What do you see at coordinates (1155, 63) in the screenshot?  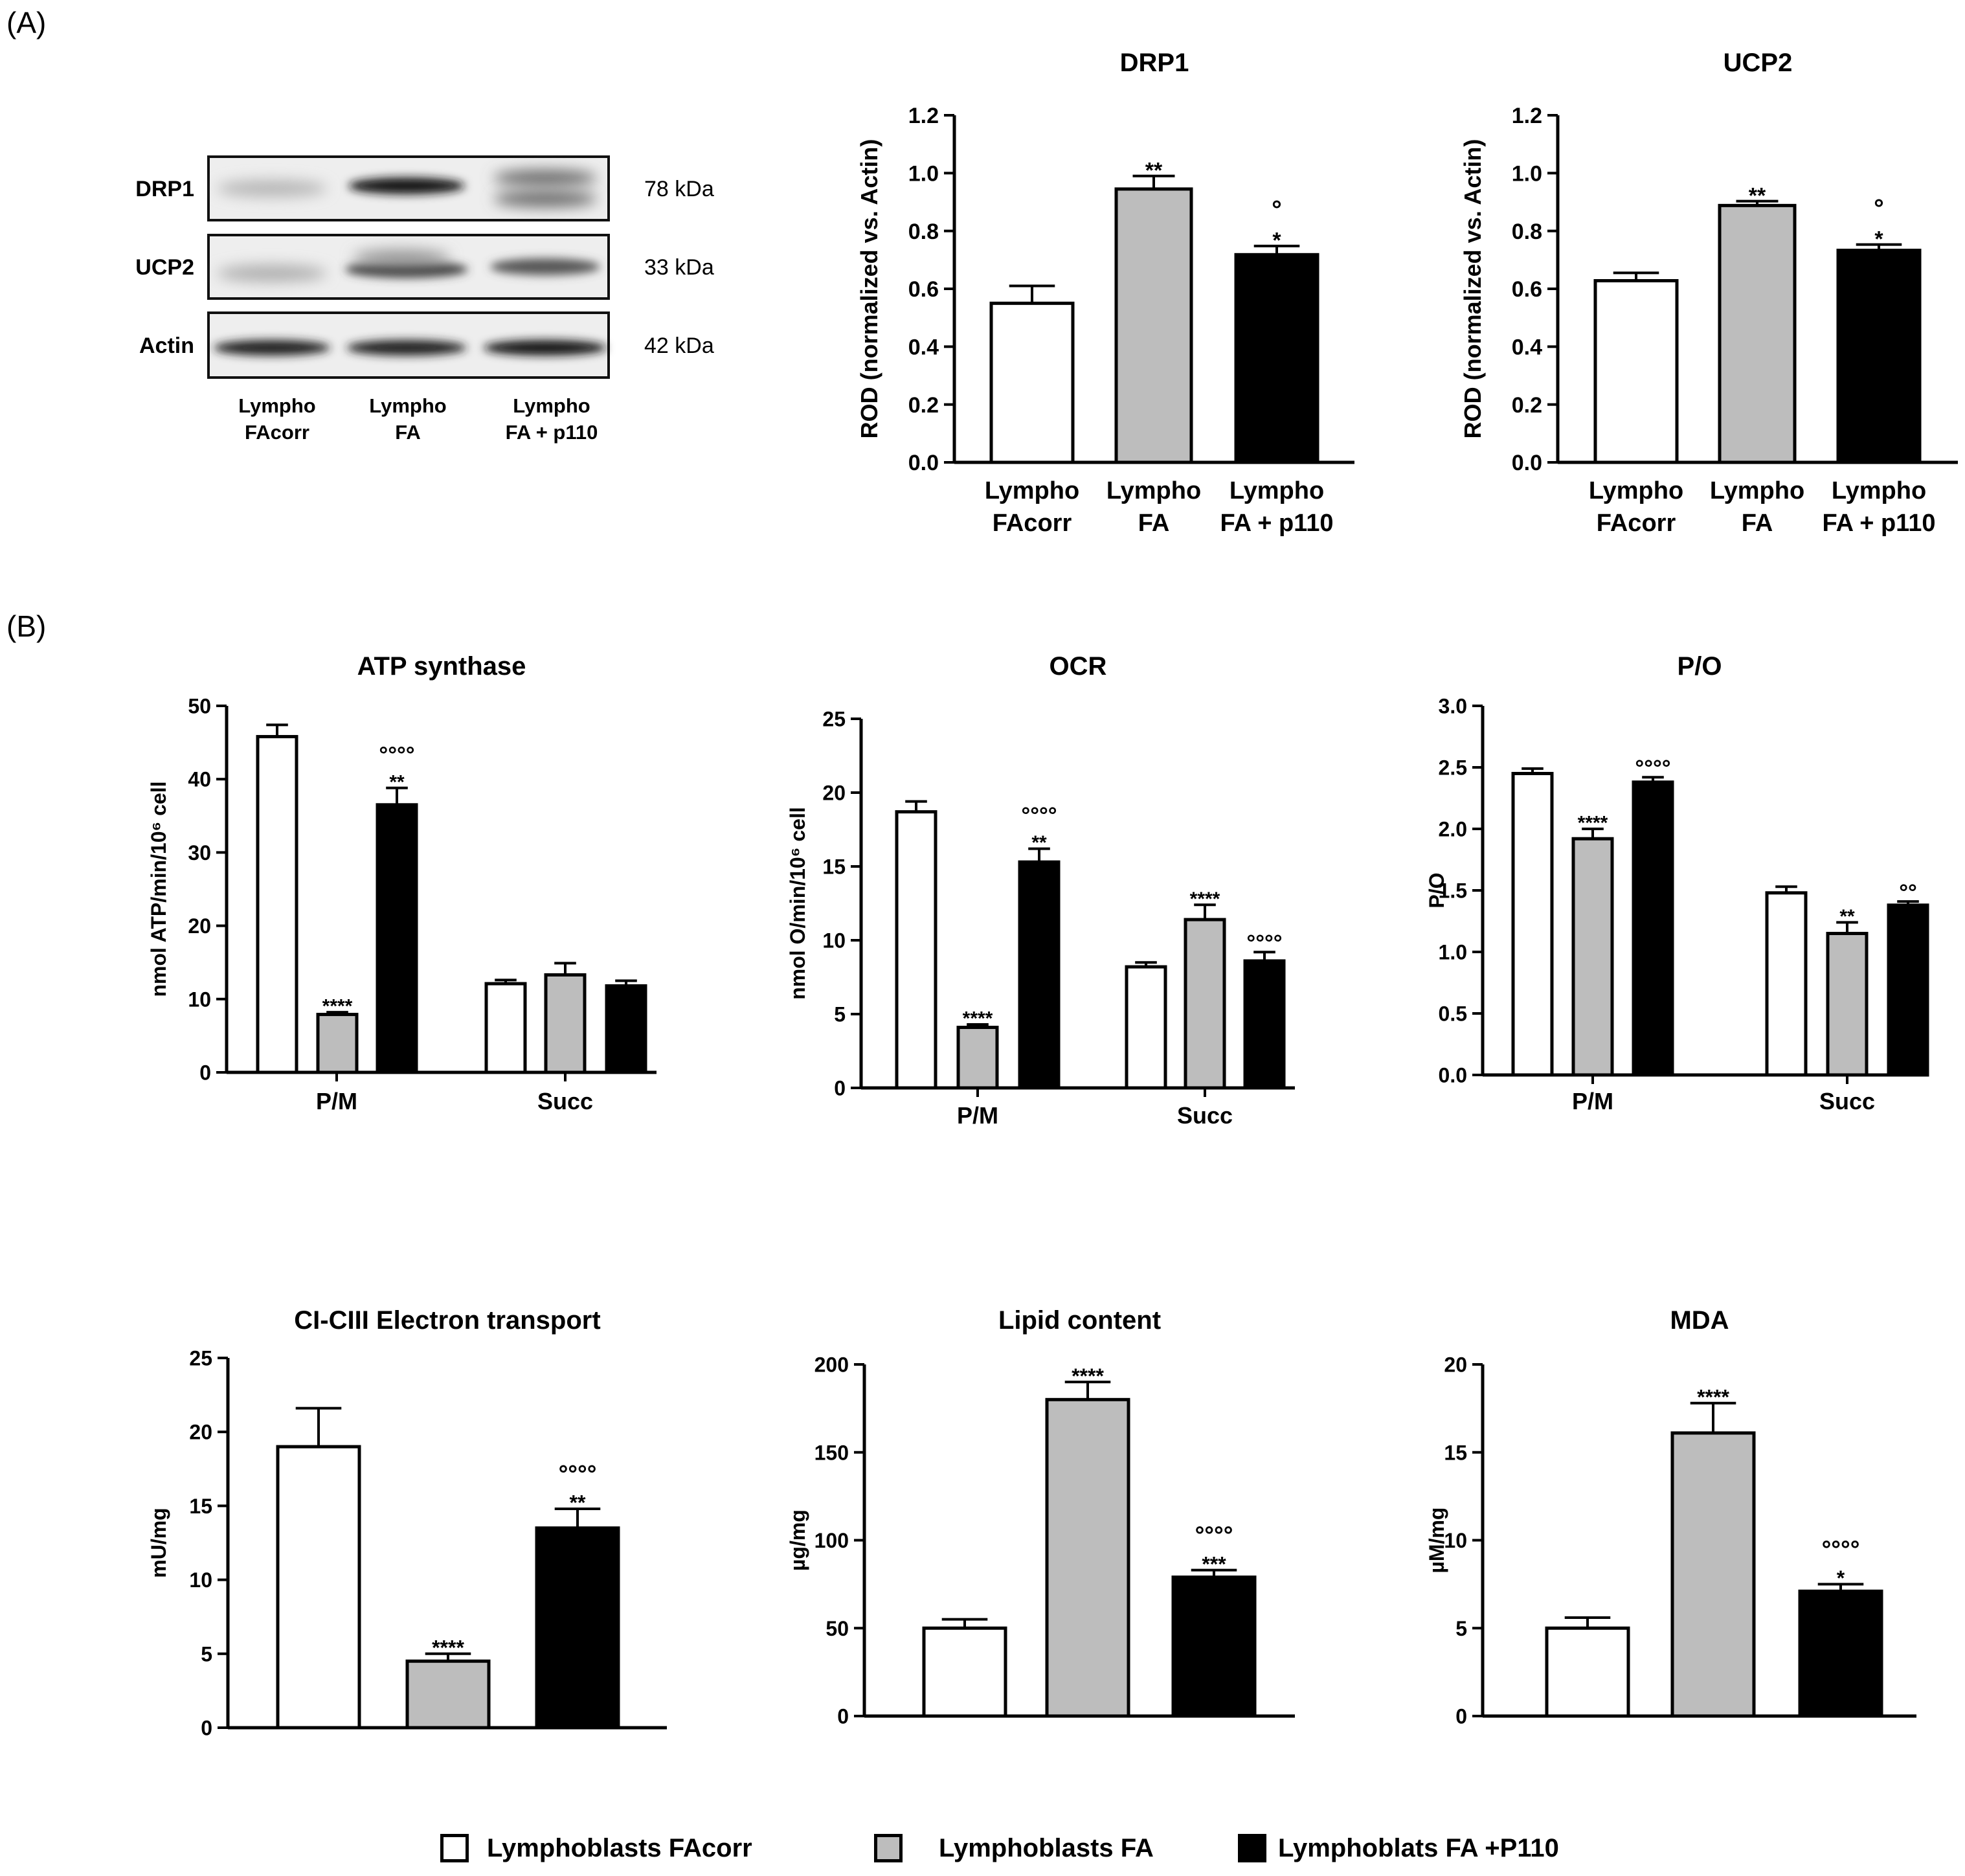 I see `drp1-title: DRP1` at bounding box center [1155, 63].